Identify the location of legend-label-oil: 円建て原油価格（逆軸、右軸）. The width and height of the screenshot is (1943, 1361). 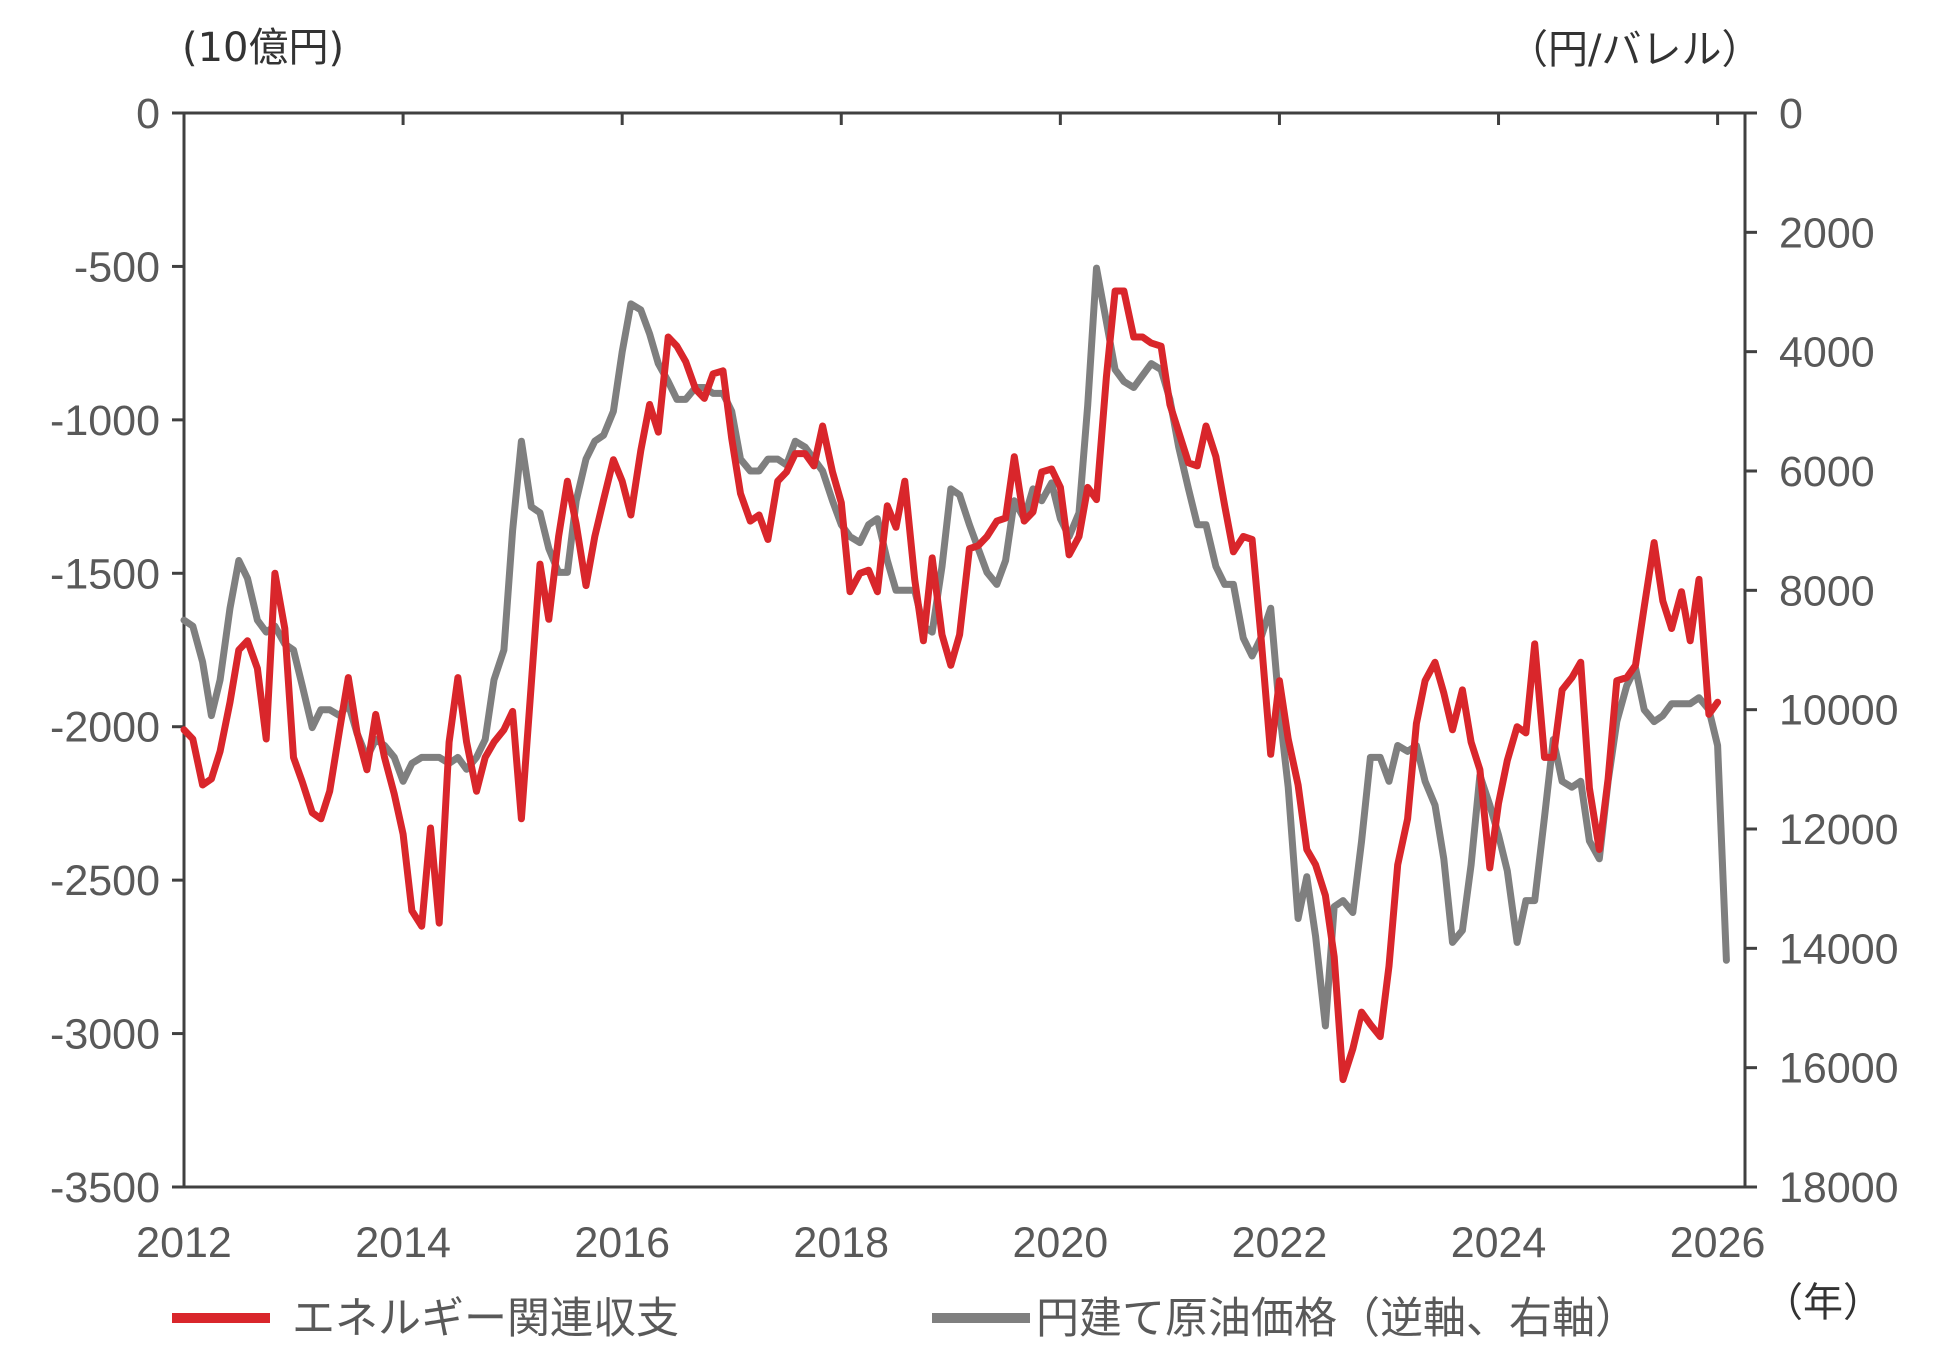
(1337, 1319).